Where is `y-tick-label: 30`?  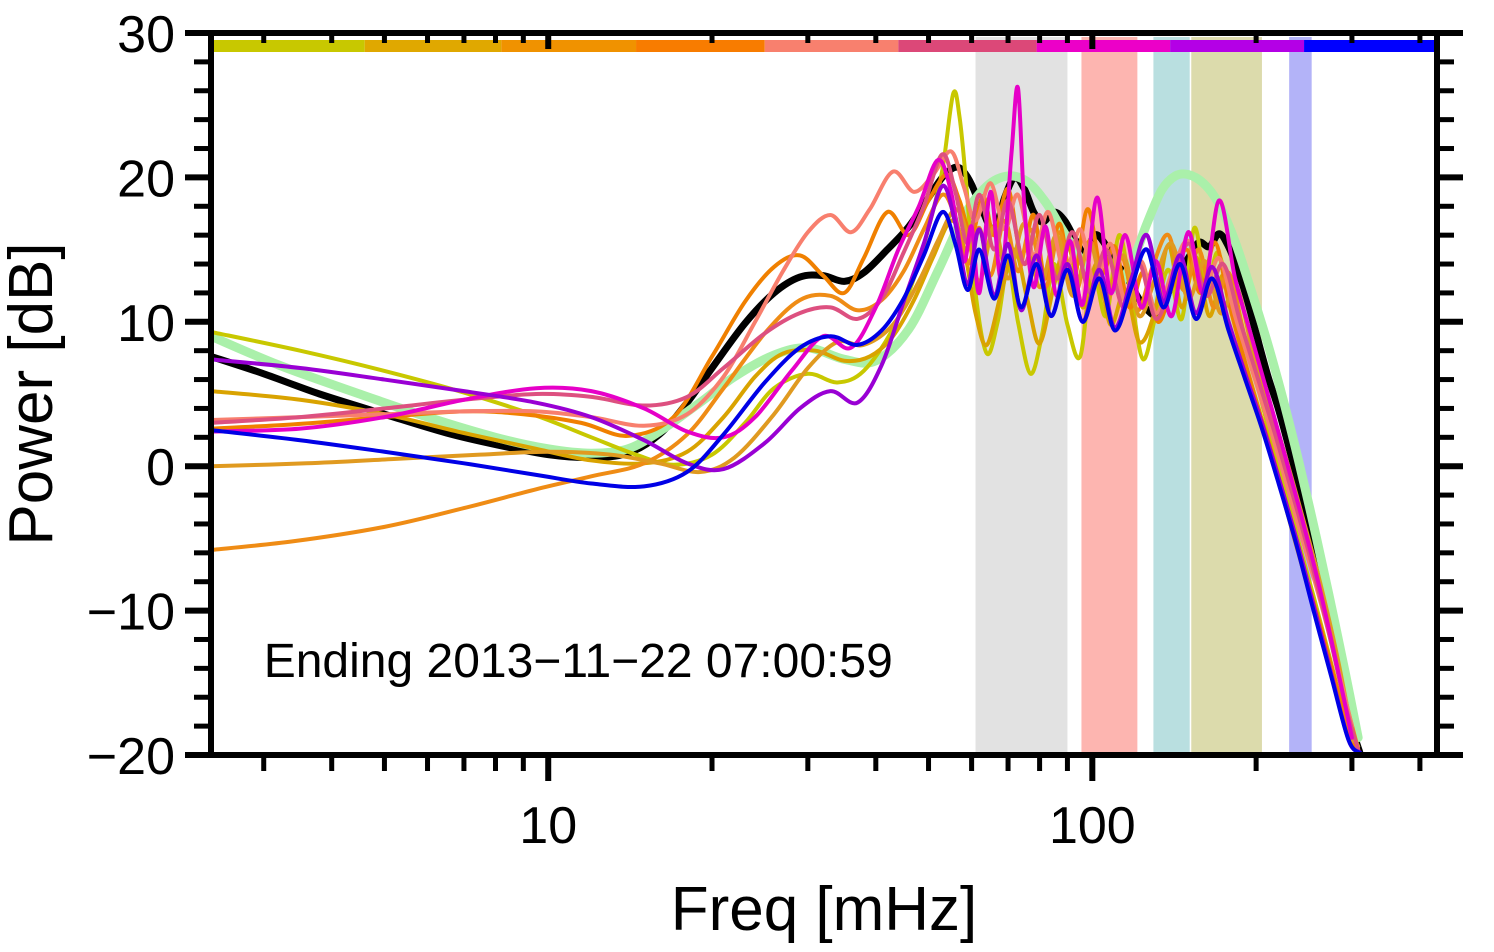 y-tick-label: 30 is located at coordinates (146, 35).